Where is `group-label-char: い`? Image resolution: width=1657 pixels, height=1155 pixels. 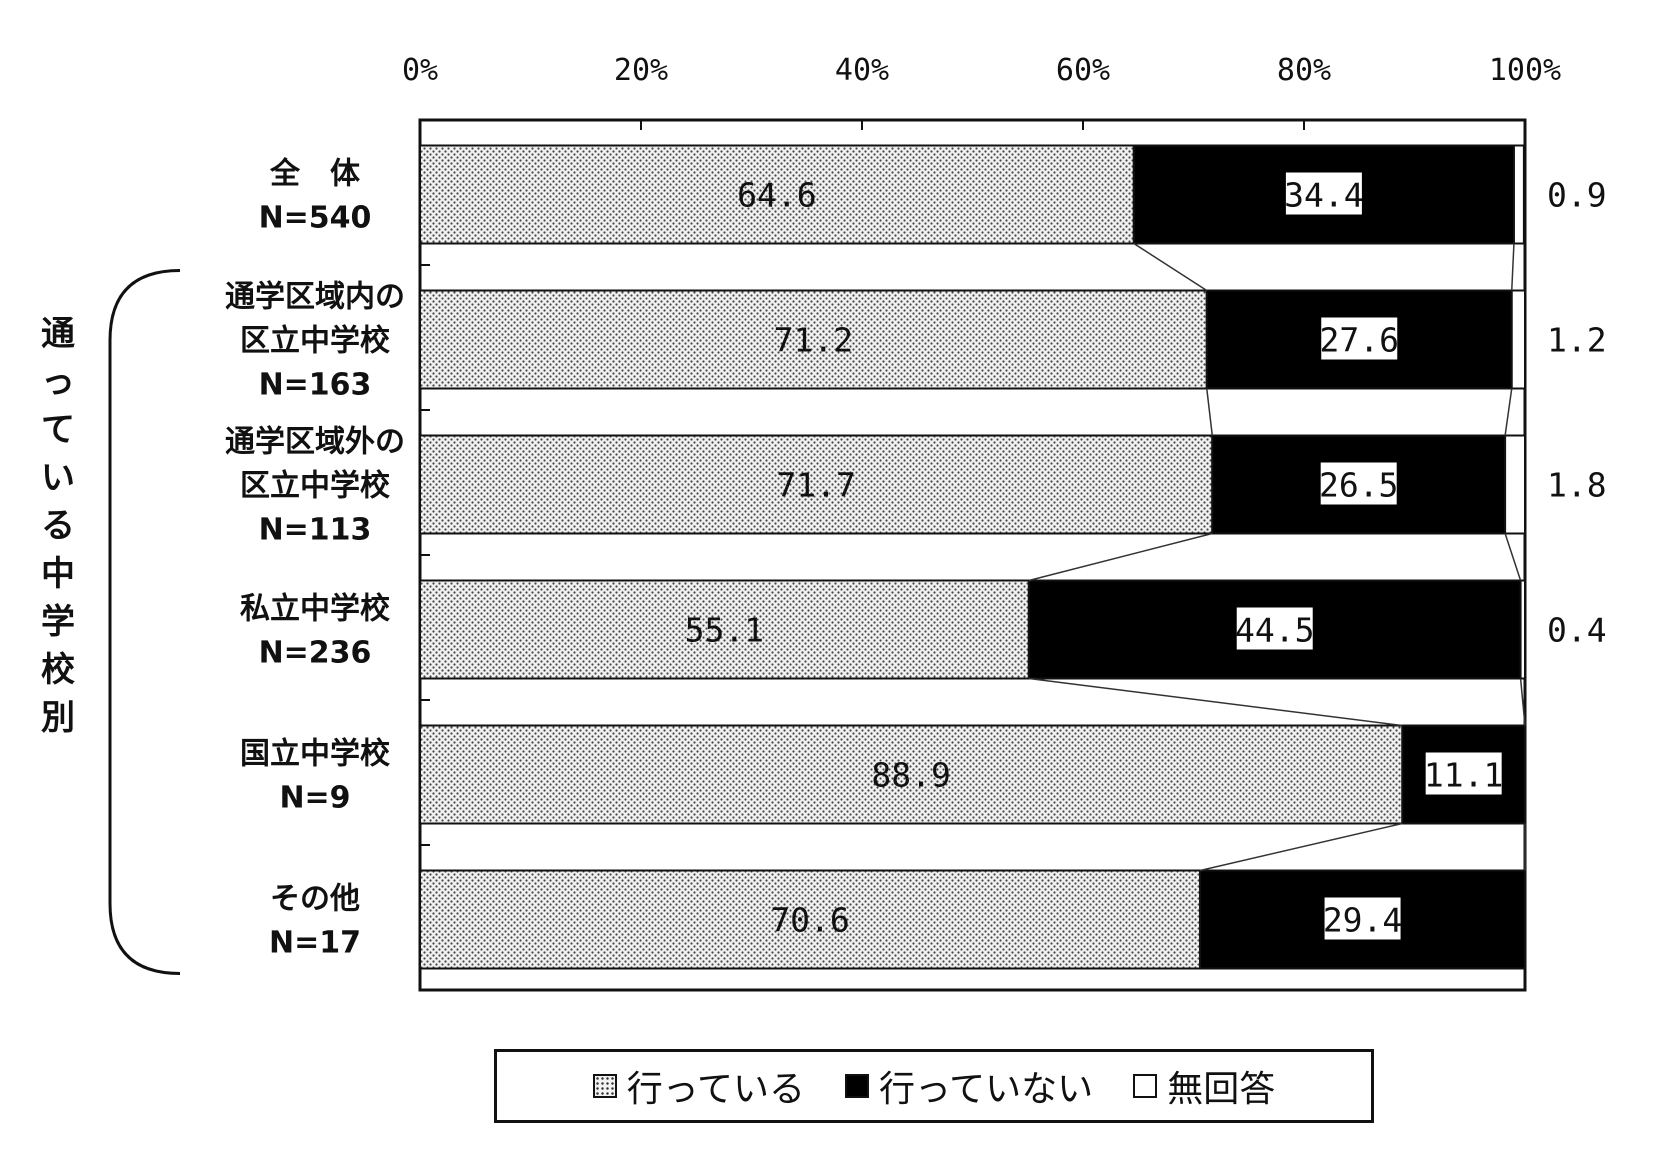
group-label-char: い is located at coordinates (58, 478).